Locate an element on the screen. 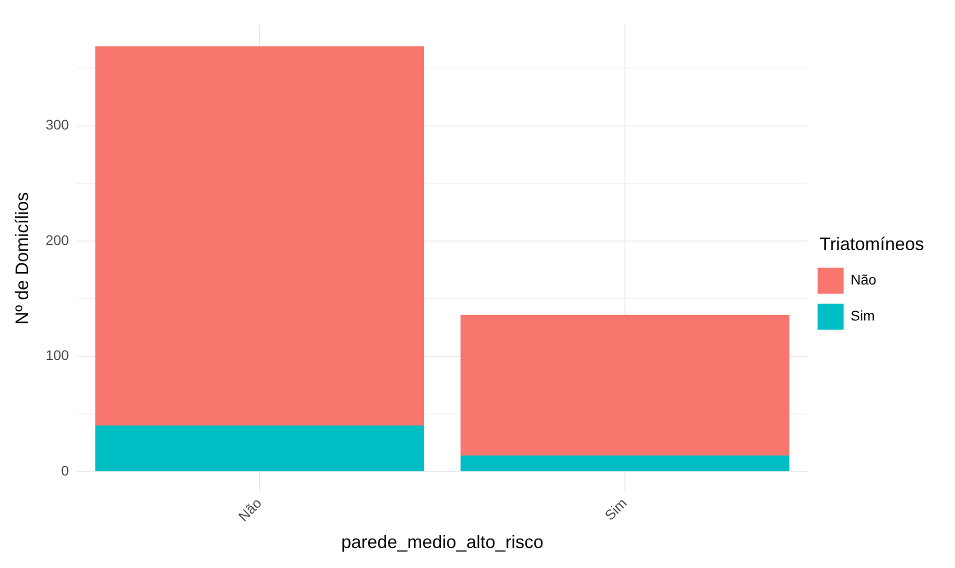 The height and width of the screenshot is (568, 955). legend-title: Triatomíneos is located at coordinates (872, 244).